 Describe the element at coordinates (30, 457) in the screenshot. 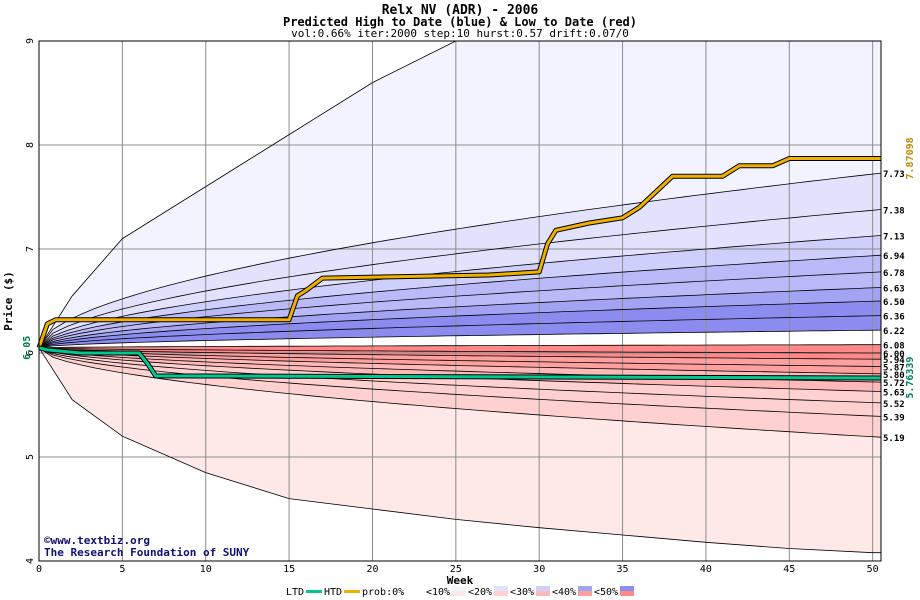

I see `y-tick-label: 5` at that location.